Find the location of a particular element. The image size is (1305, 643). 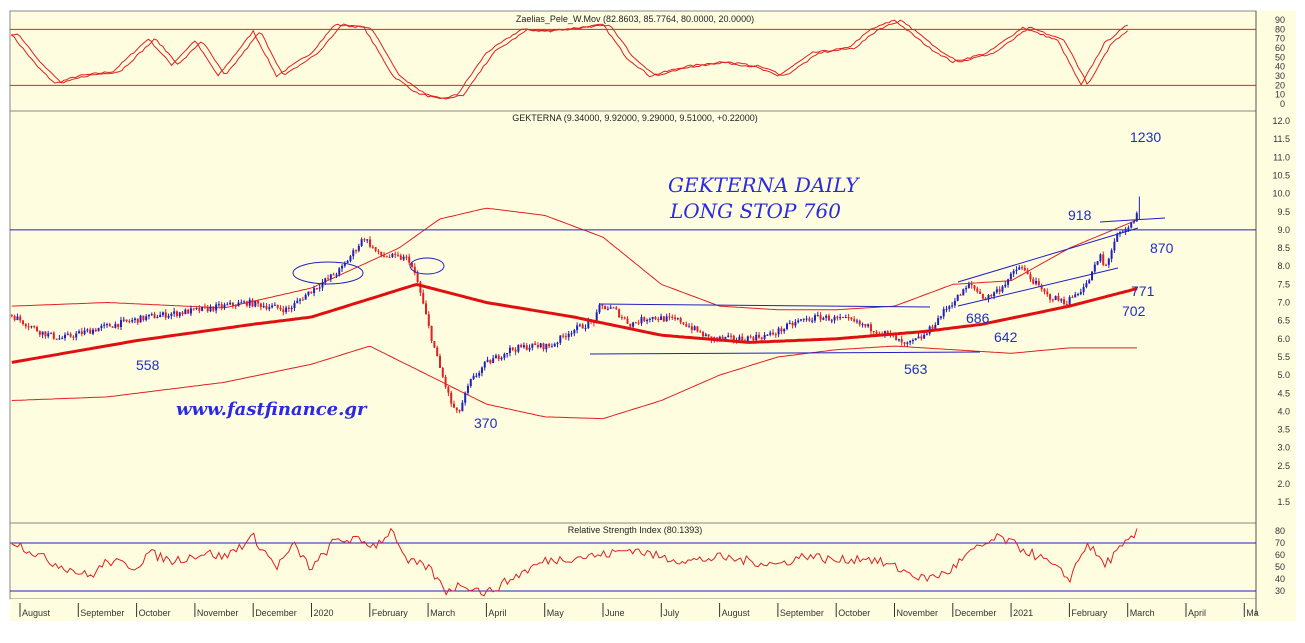

month-label: May is located at coordinates (556, 613).